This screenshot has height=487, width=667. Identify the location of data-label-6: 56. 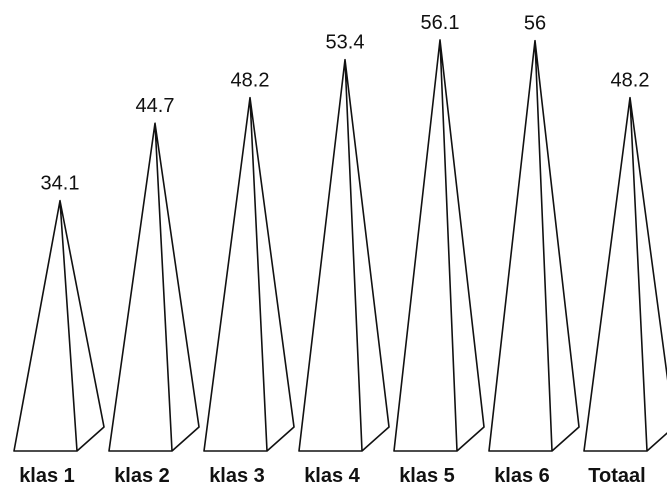
(535, 24).